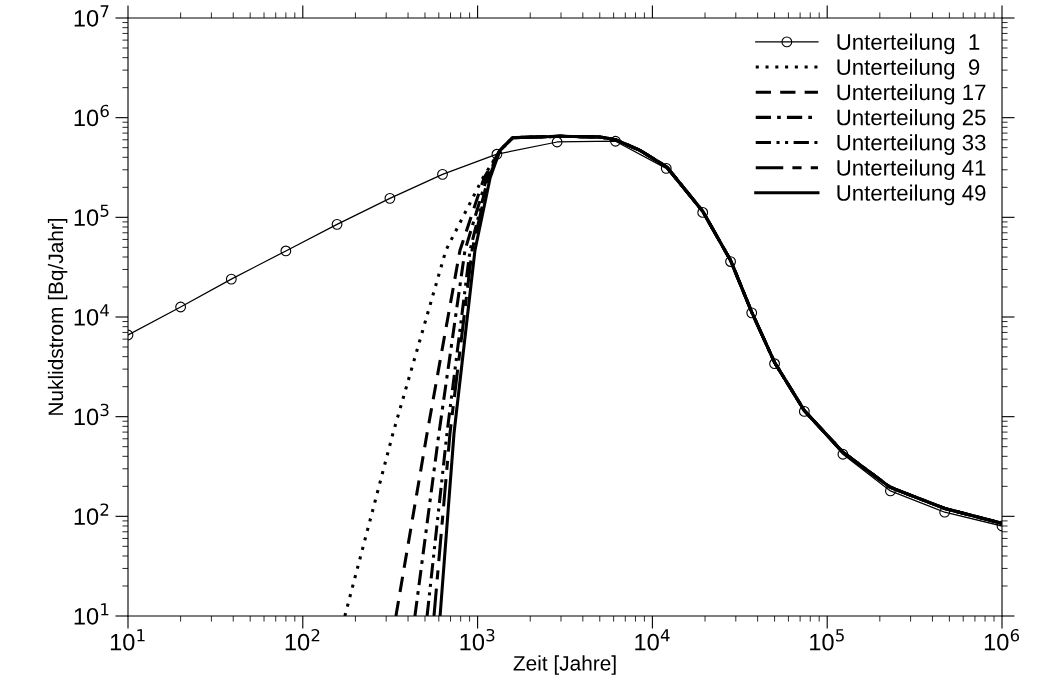 The height and width of the screenshot is (699, 1055). What do you see at coordinates (302, 639) in the screenshot?
I see `x-tick-label: 10$^{2}$` at bounding box center [302, 639].